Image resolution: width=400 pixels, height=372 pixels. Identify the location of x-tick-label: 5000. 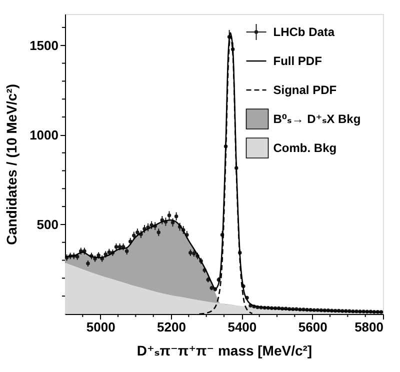
(101, 327).